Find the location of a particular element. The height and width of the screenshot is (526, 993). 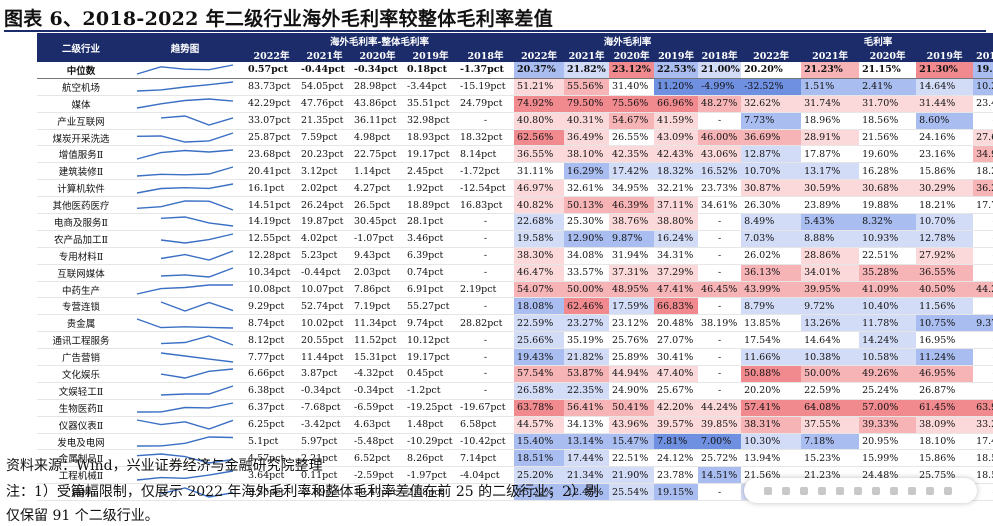

diff-cell: 1.14pct is located at coordinates (377, 171).